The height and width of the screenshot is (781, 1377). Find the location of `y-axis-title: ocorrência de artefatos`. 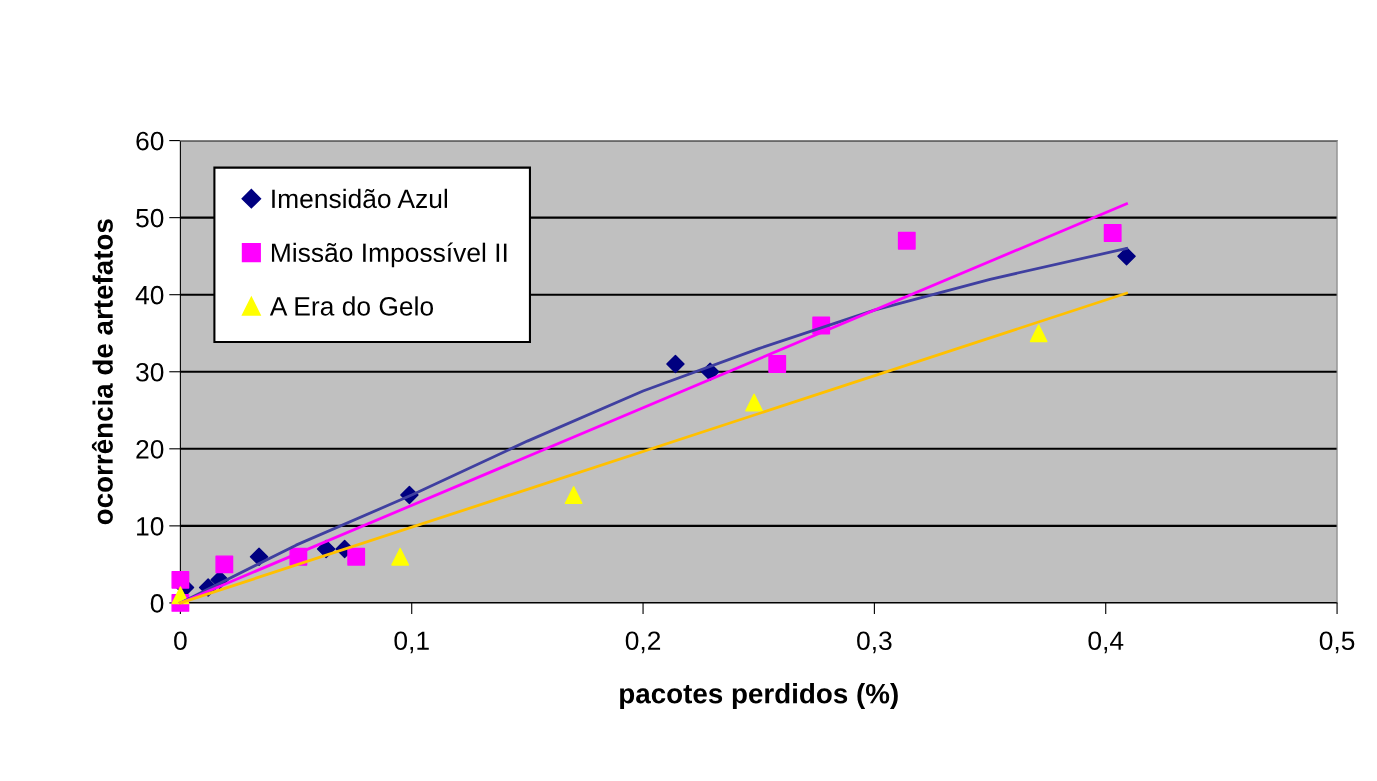

y-axis-title: ocorrência de artefatos is located at coordinates (102, 372).